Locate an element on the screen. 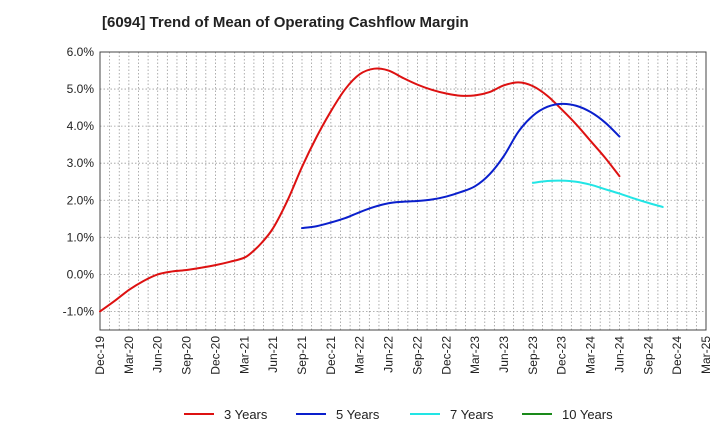 This screenshot has height=440, width=720. x-tick-label: Dec-22 is located at coordinates (446, 355).